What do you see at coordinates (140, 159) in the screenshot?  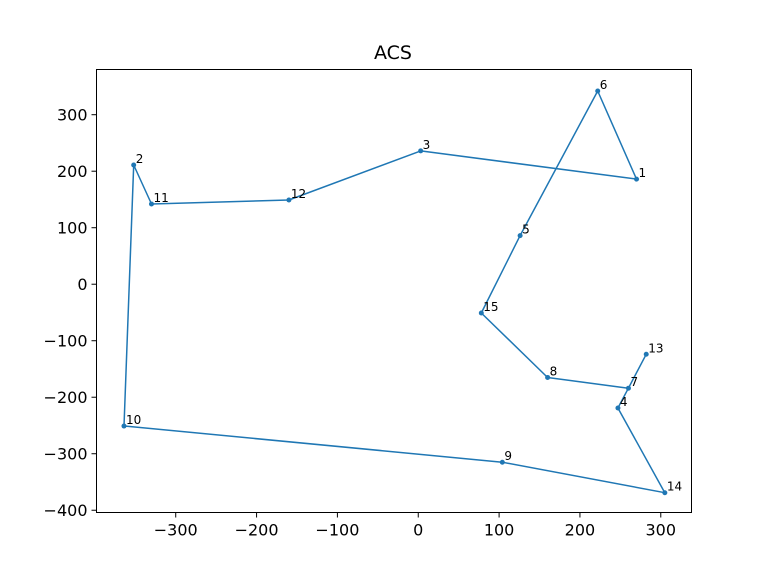 I see `point-label: 2` at bounding box center [140, 159].